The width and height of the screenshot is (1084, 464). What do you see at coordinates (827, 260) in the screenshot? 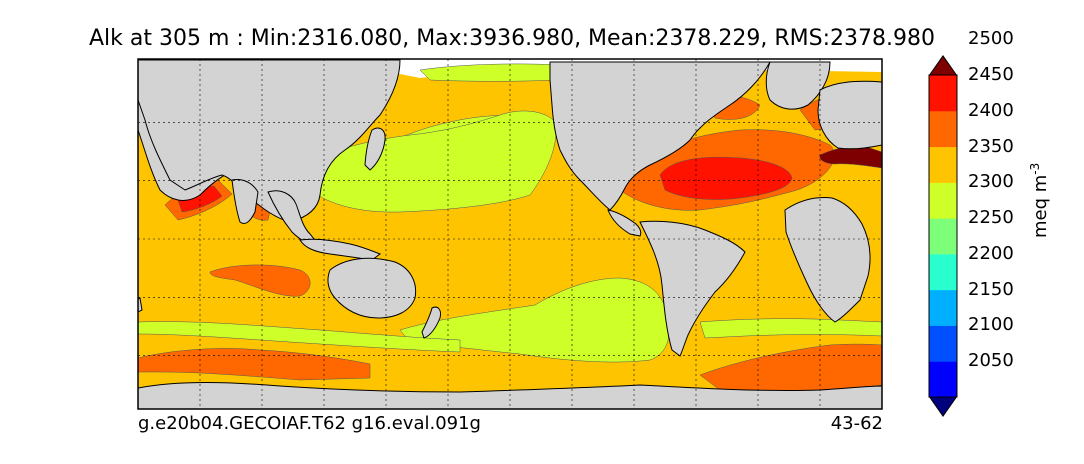
I see `land-europe-africa-east` at bounding box center [827, 260].